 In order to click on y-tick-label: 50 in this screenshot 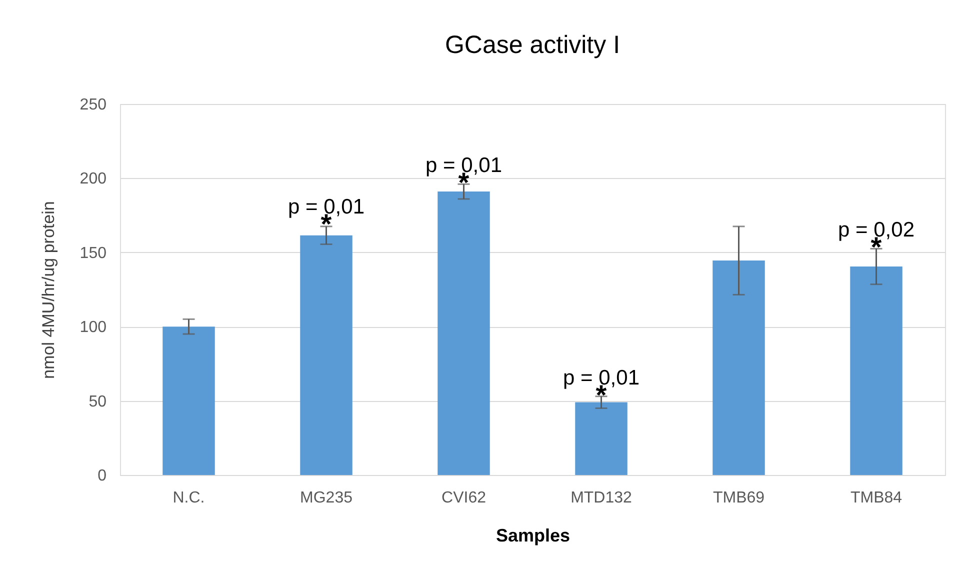, I will do `click(97, 401)`.